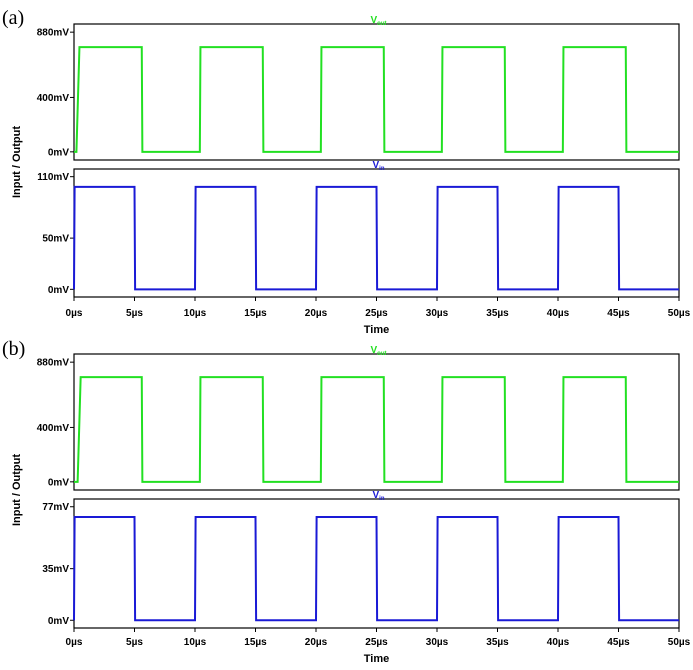  What do you see at coordinates (55, 507) in the screenshot?
I see `y-tick-label: 77mV` at bounding box center [55, 507].